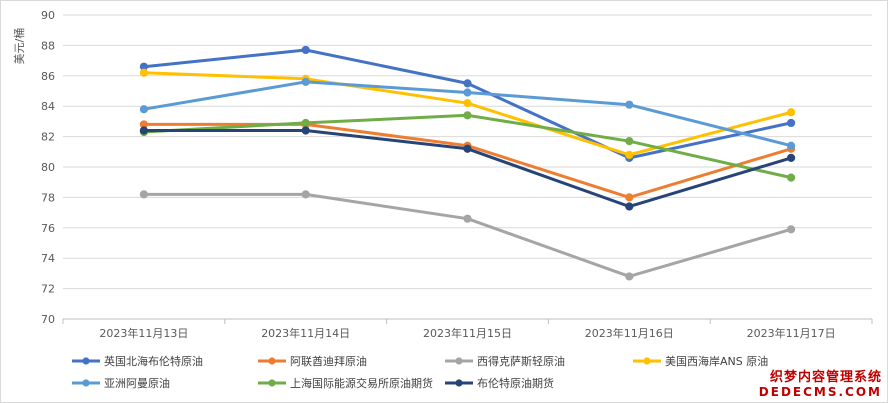 This screenshot has width=888, height=403. I want to click on y-tick-label: 84, so click(48, 106).